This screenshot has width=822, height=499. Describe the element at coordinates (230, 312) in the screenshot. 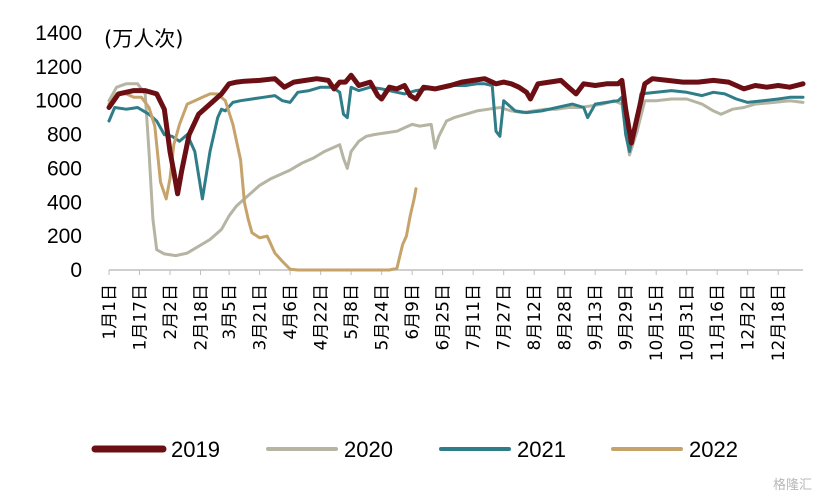

I see `x-tick-label: 3月5日` at that location.